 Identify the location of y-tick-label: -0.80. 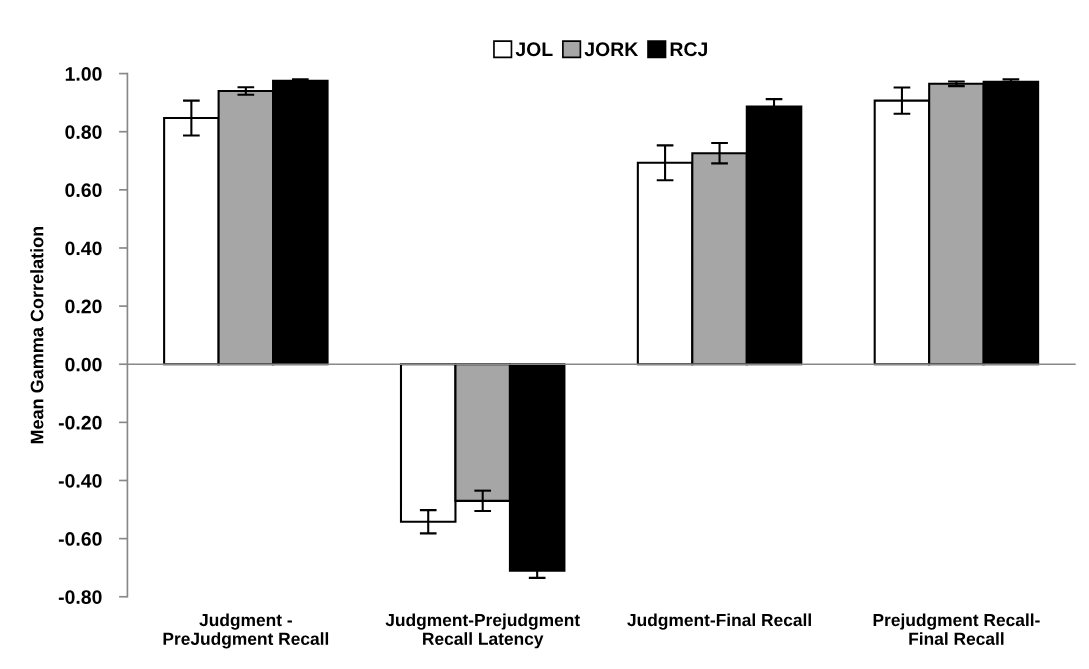
(80, 597).